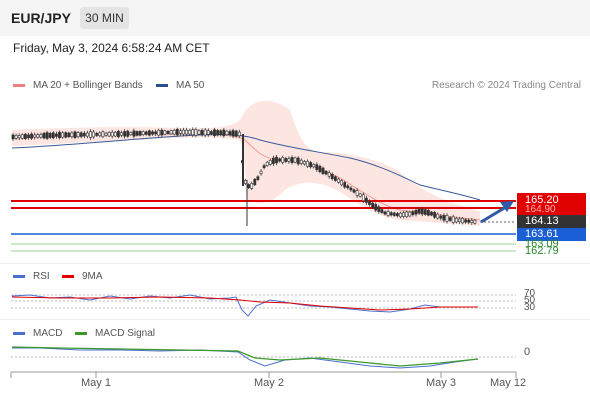 The width and height of the screenshot is (590, 400). I want to click on timeframe-button: 30 MIN, so click(104, 18).